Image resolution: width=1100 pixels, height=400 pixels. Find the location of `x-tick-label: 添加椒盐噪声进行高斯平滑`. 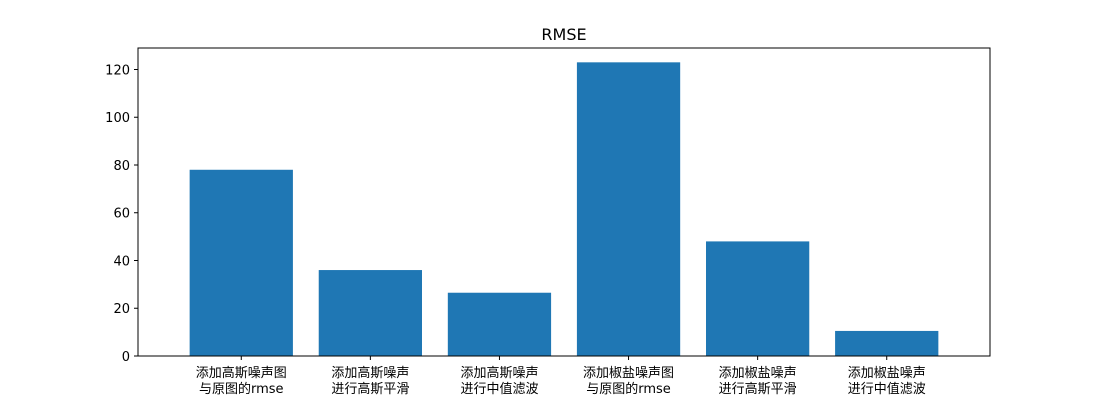

x-tick-label: 添加椒盐噪声进行高斯平滑 is located at coordinates (758, 381).